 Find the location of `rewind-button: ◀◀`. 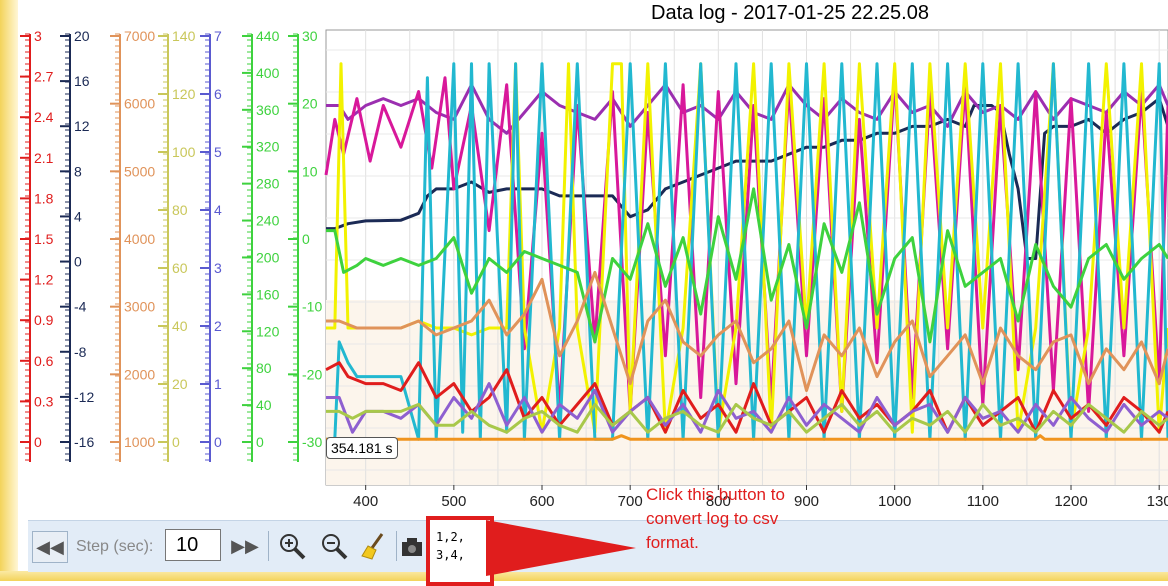

rewind-button: ◀◀ is located at coordinates (50, 547).